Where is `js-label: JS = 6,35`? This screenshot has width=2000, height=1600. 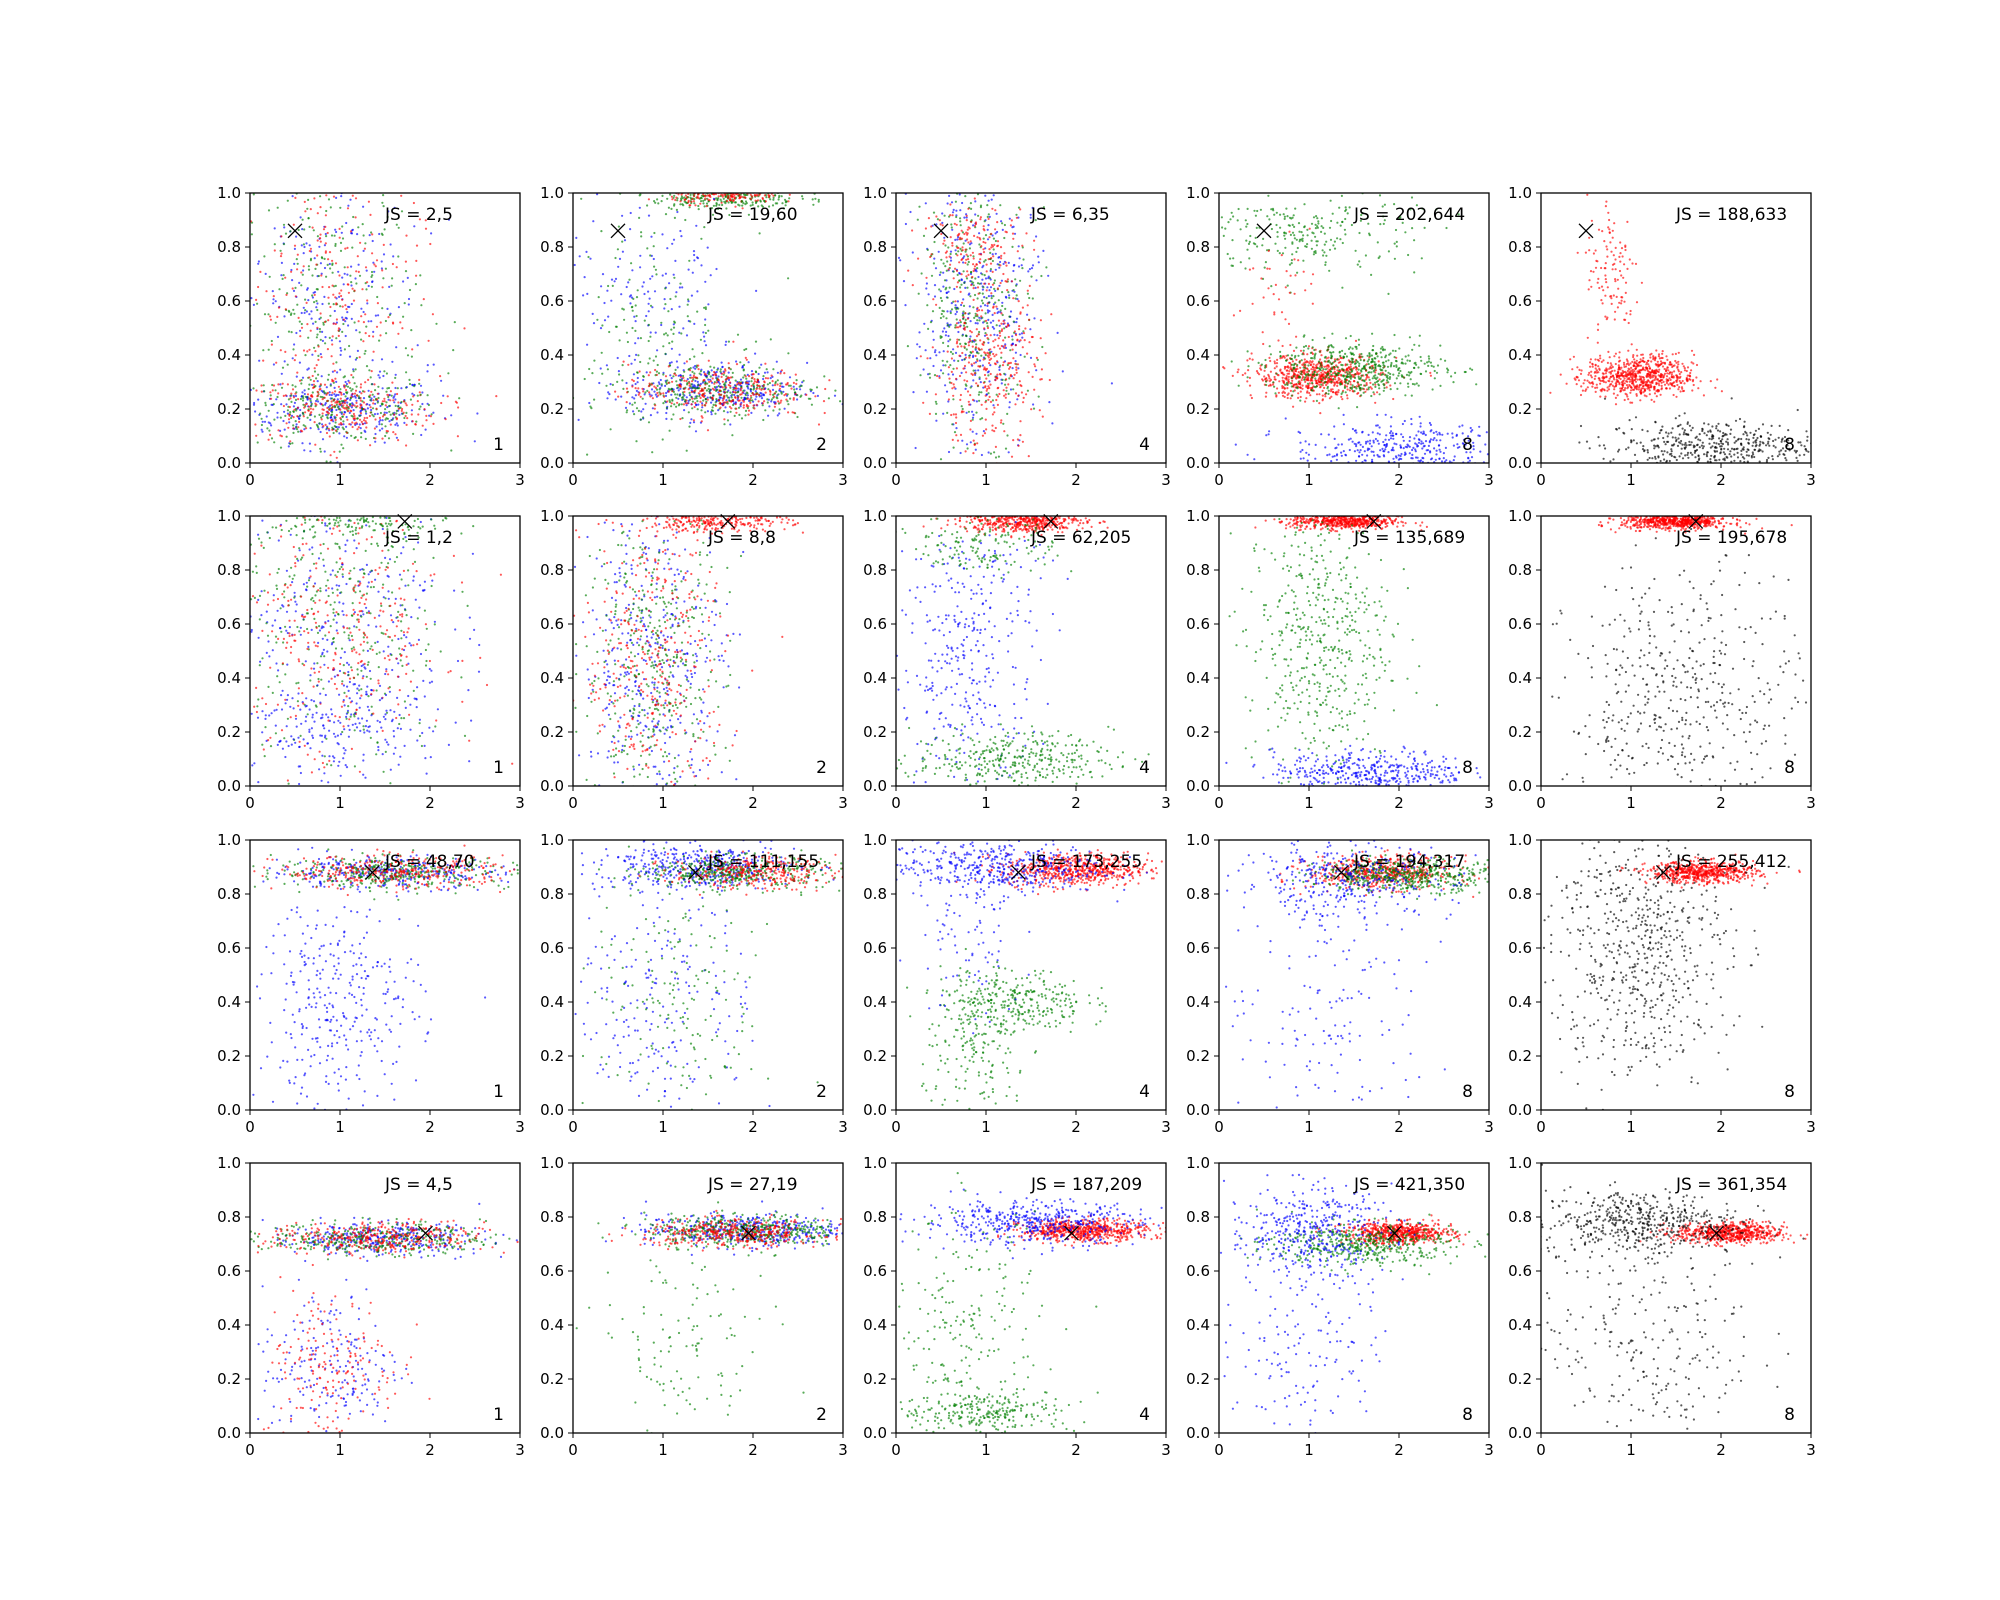 js-label: JS = 6,35 is located at coordinates (1070, 215).